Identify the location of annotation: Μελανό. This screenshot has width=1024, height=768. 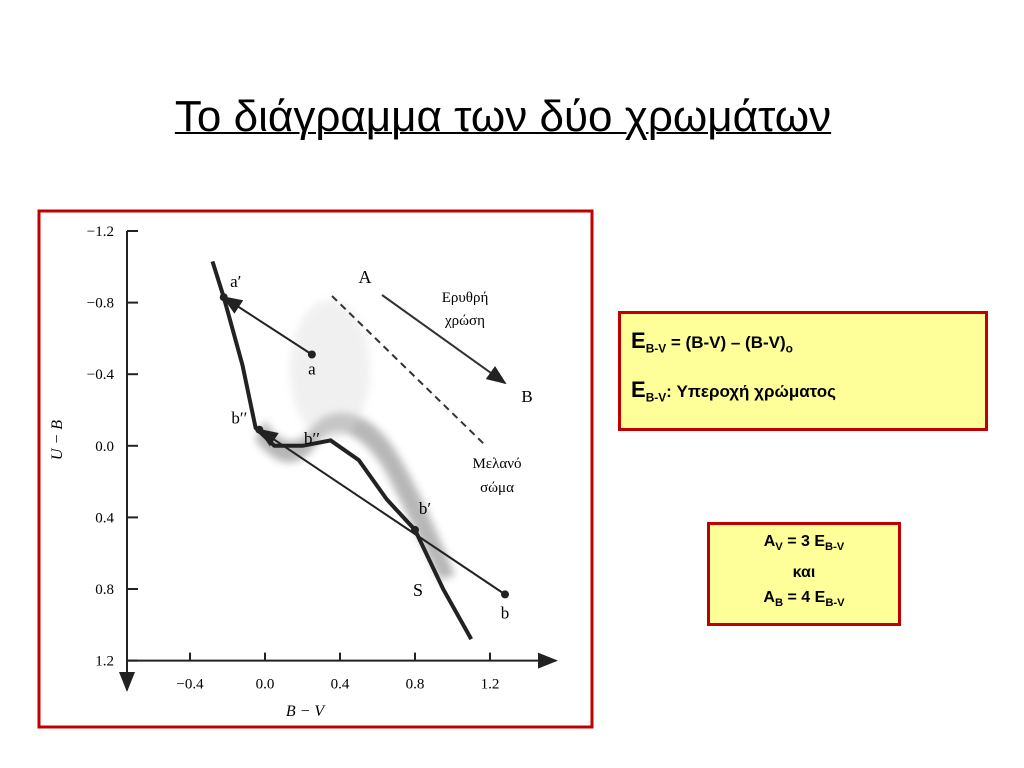
(496, 464).